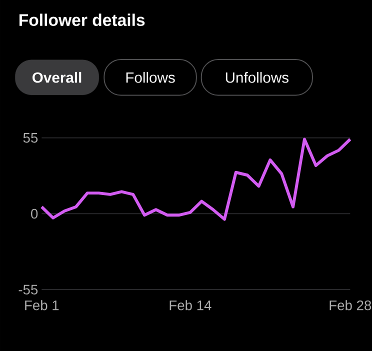  Describe the element at coordinates (150, 77) in the screenshot. I see `text: Follows` at that location.